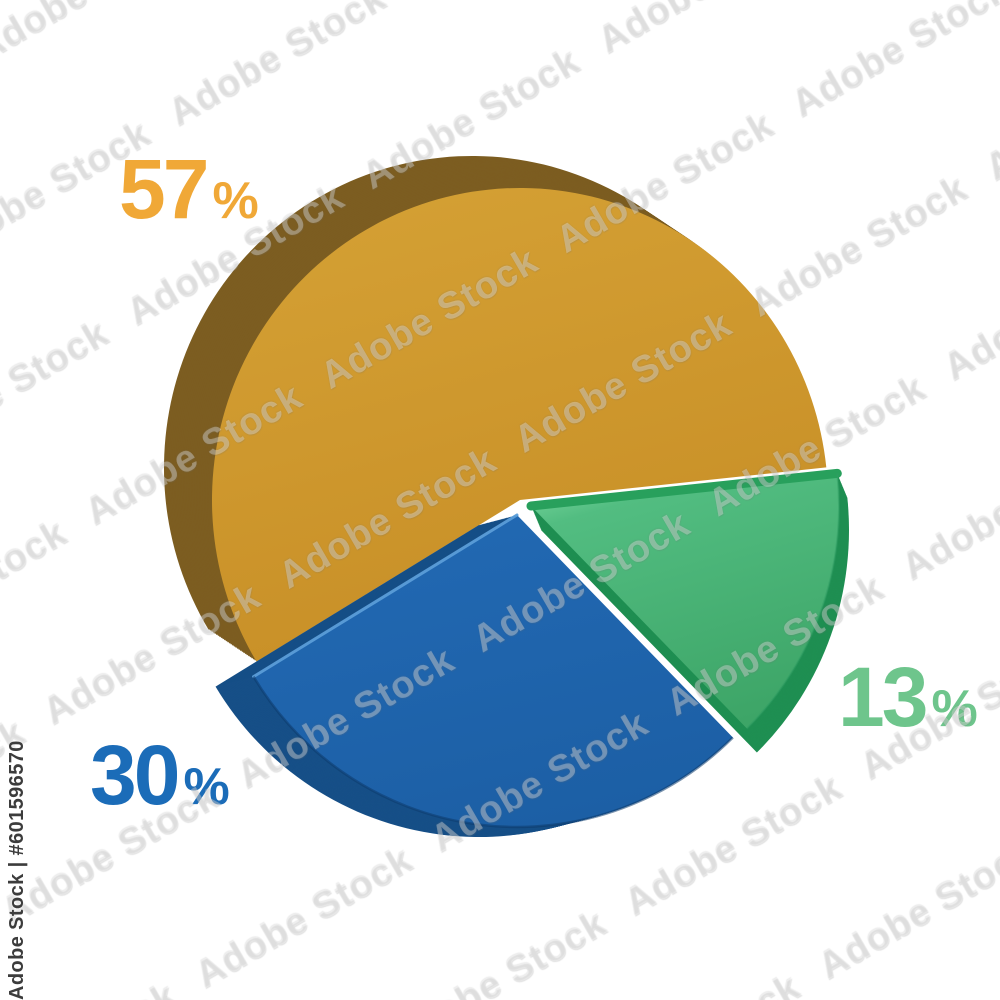 The image size is (1000, 1000). I want to click on pie-slice-13pct-face, so click(685, 601).